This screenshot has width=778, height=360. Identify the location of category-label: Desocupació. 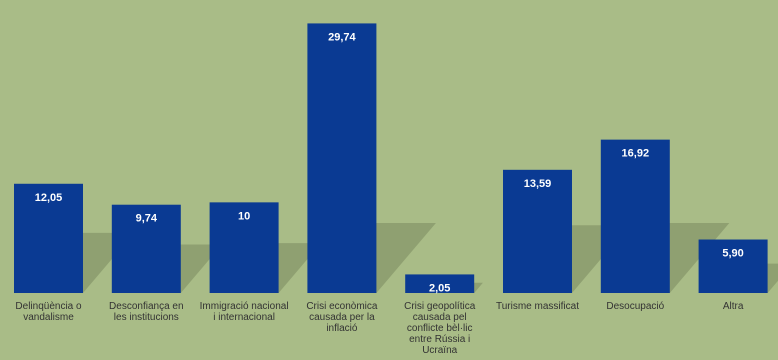
(635, 306).